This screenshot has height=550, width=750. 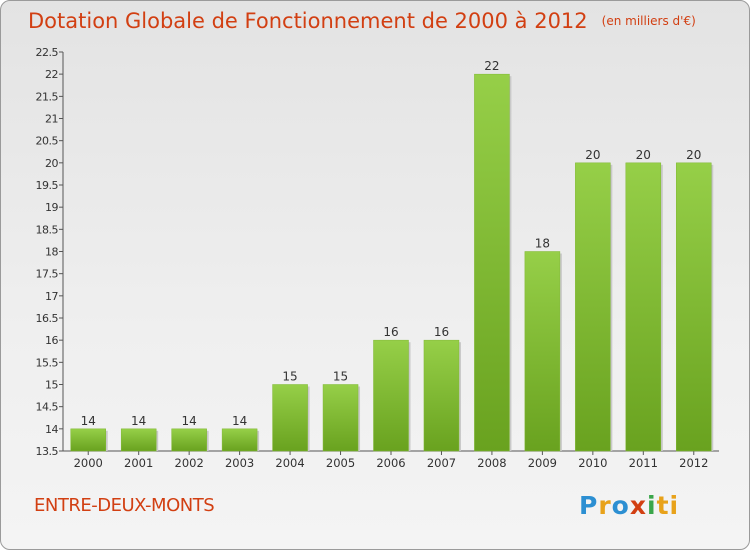 What do you see at coordinates (47, 362) in the screenshot?
I see `y-tick-label: 15.5` at bounding box center [47, 362].